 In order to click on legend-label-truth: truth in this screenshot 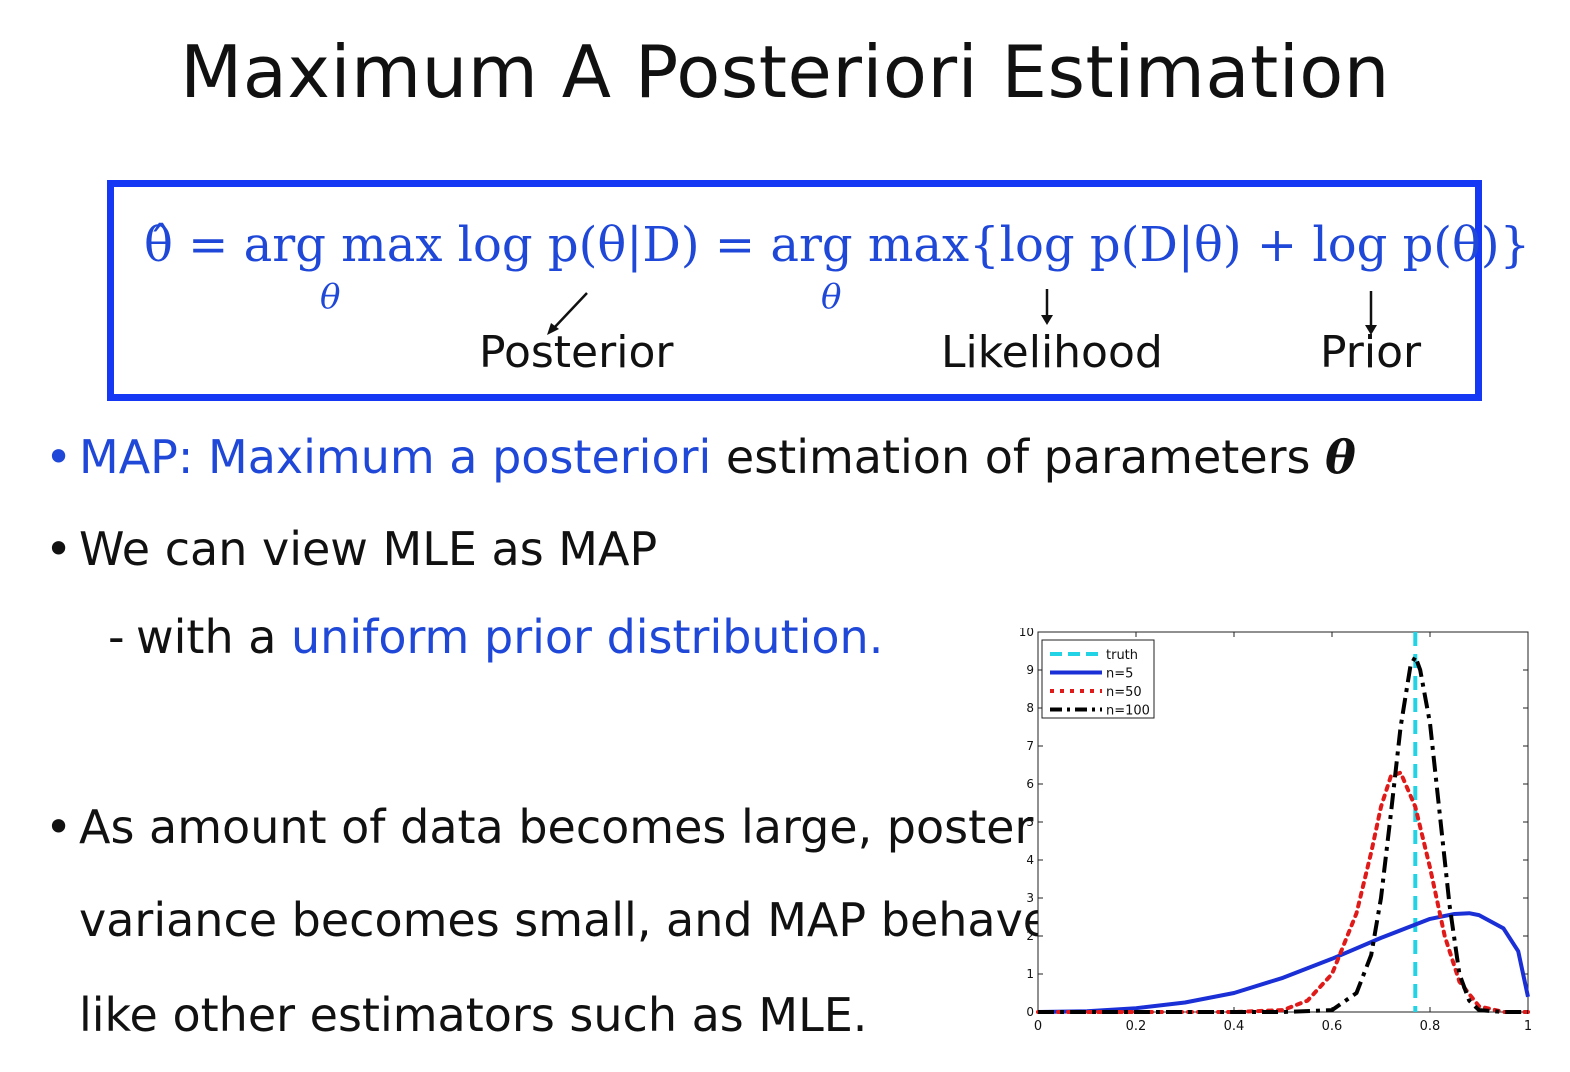, I will do `click(1122, 655)`.